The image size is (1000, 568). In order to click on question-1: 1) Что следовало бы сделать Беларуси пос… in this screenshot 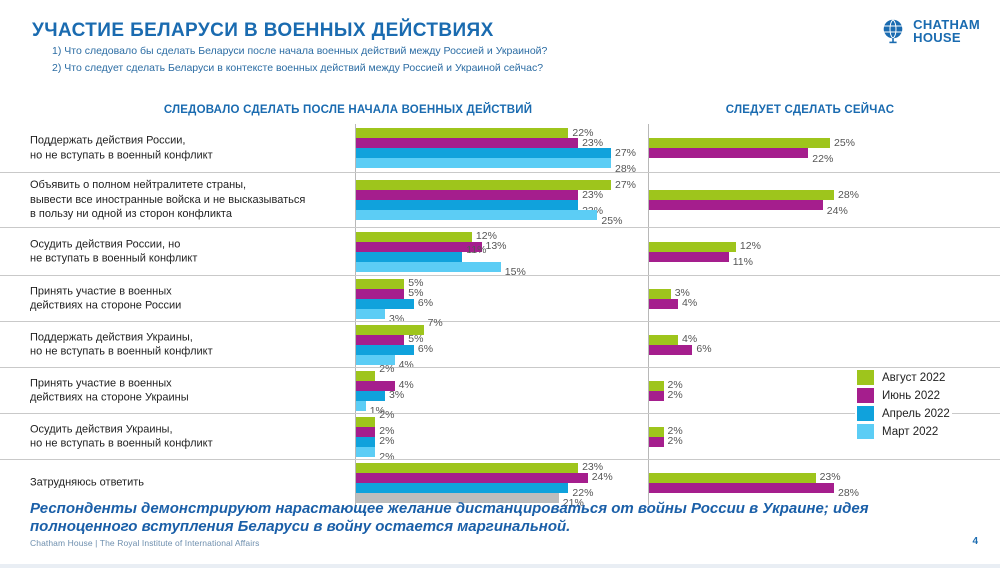, I will do `click(300, 51)`.